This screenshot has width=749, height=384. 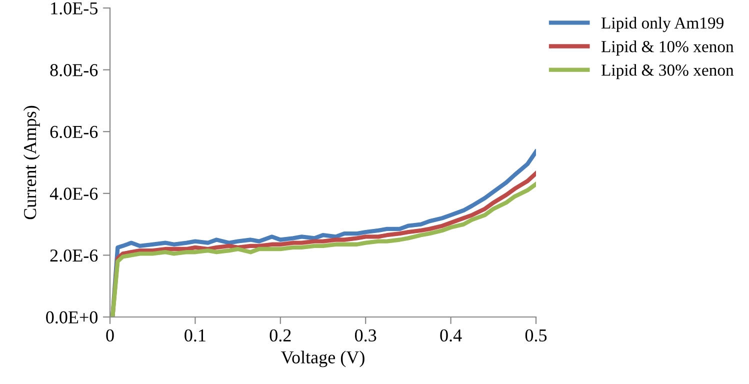 I want to click on y-tick-label: 2.0E-6, so click(x=74, y=255).